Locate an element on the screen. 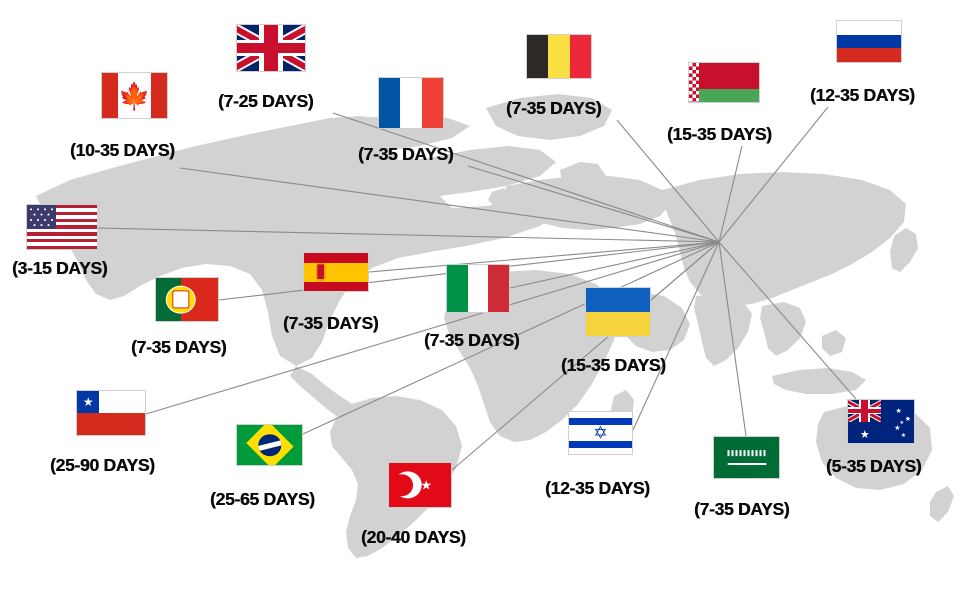  flag-turkey: ★ is located at coordinates (420, 485).